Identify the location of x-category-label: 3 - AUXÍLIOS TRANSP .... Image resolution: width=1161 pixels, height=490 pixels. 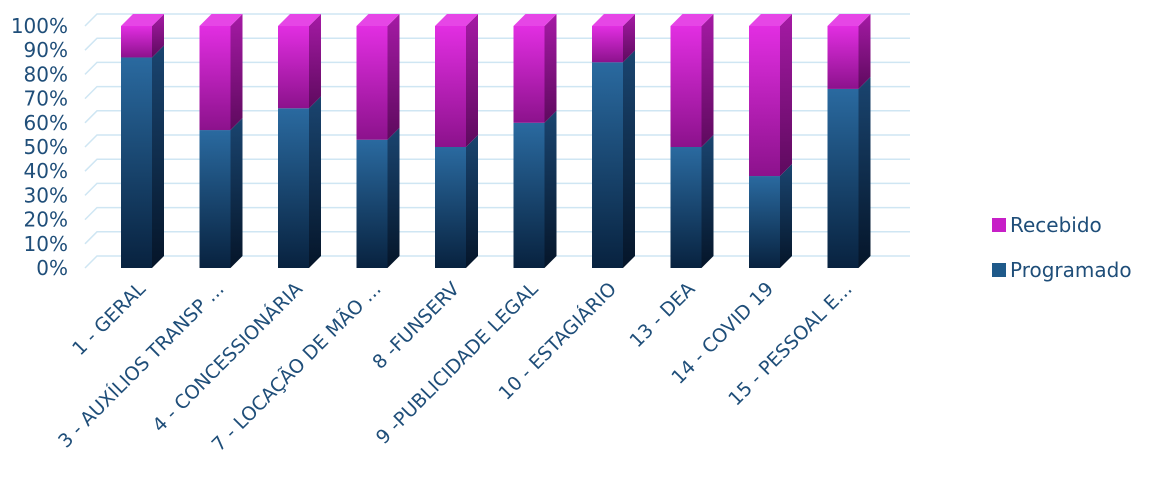
(140, 364).